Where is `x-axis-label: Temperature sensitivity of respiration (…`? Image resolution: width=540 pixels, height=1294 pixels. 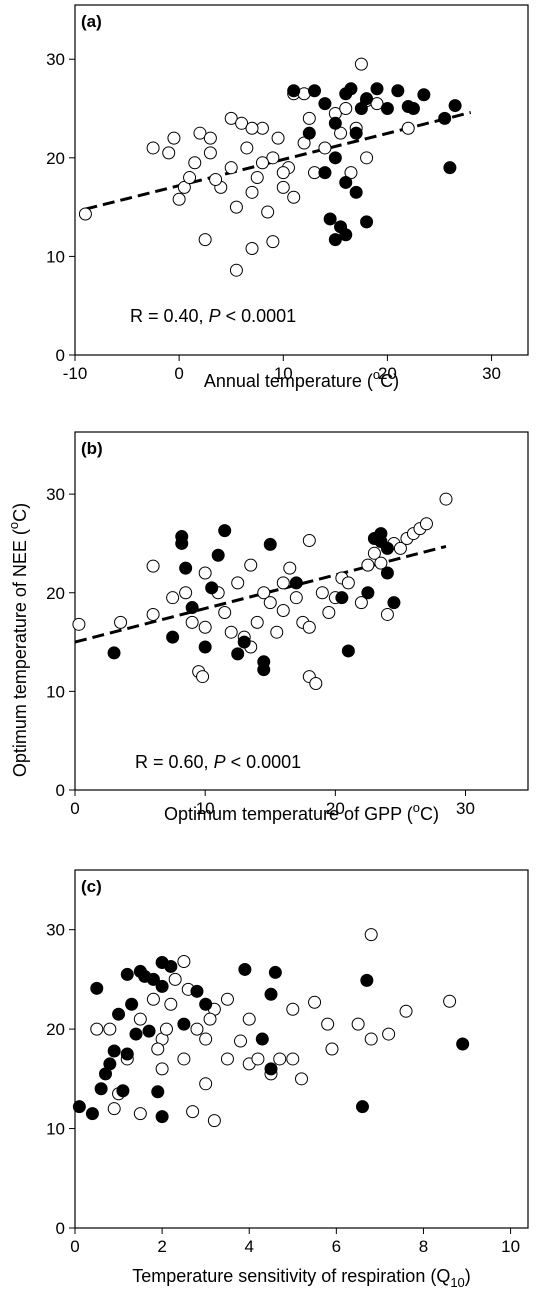 x-axis-label: Temperature sensitivity of respiration (… is located at coordinates (301, 1278).